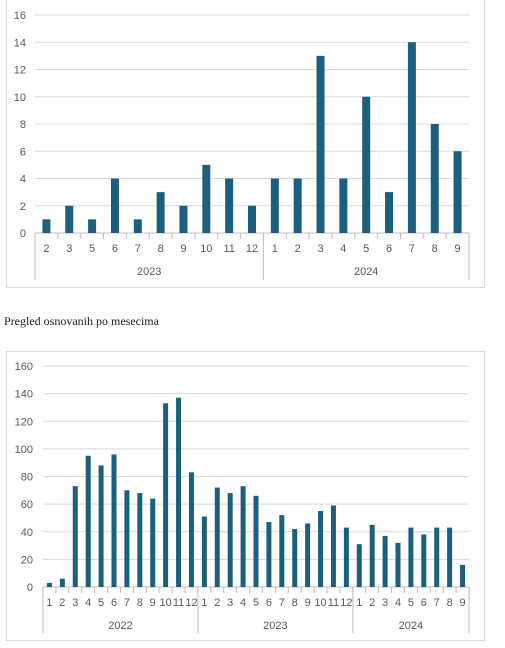 The height and width of the screenshot is (648, 505). Describe the element at coordinates (20, 43) in the screenshot. I see `y-tick-label: 14` at that location.